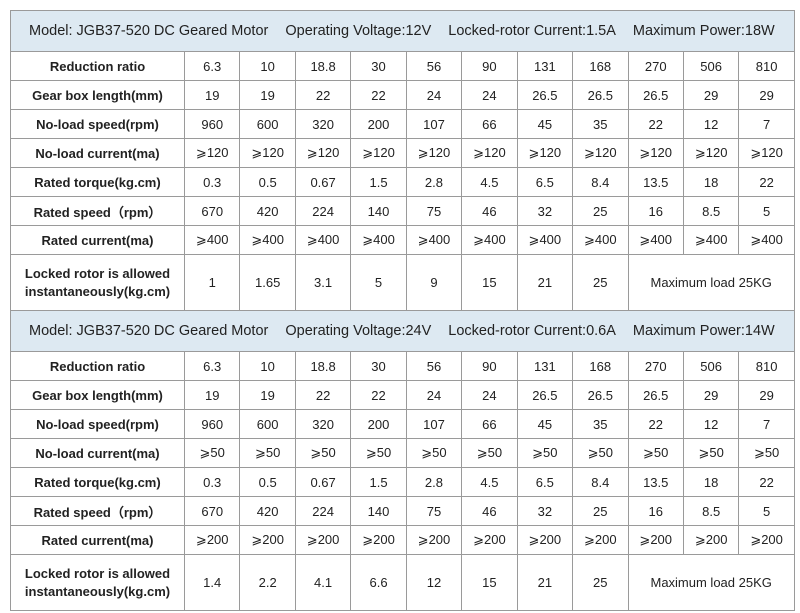  What do you see at coordinates (212, 211) in the screenshot?
I see `cell: 670` at bounding box center [212, 211].